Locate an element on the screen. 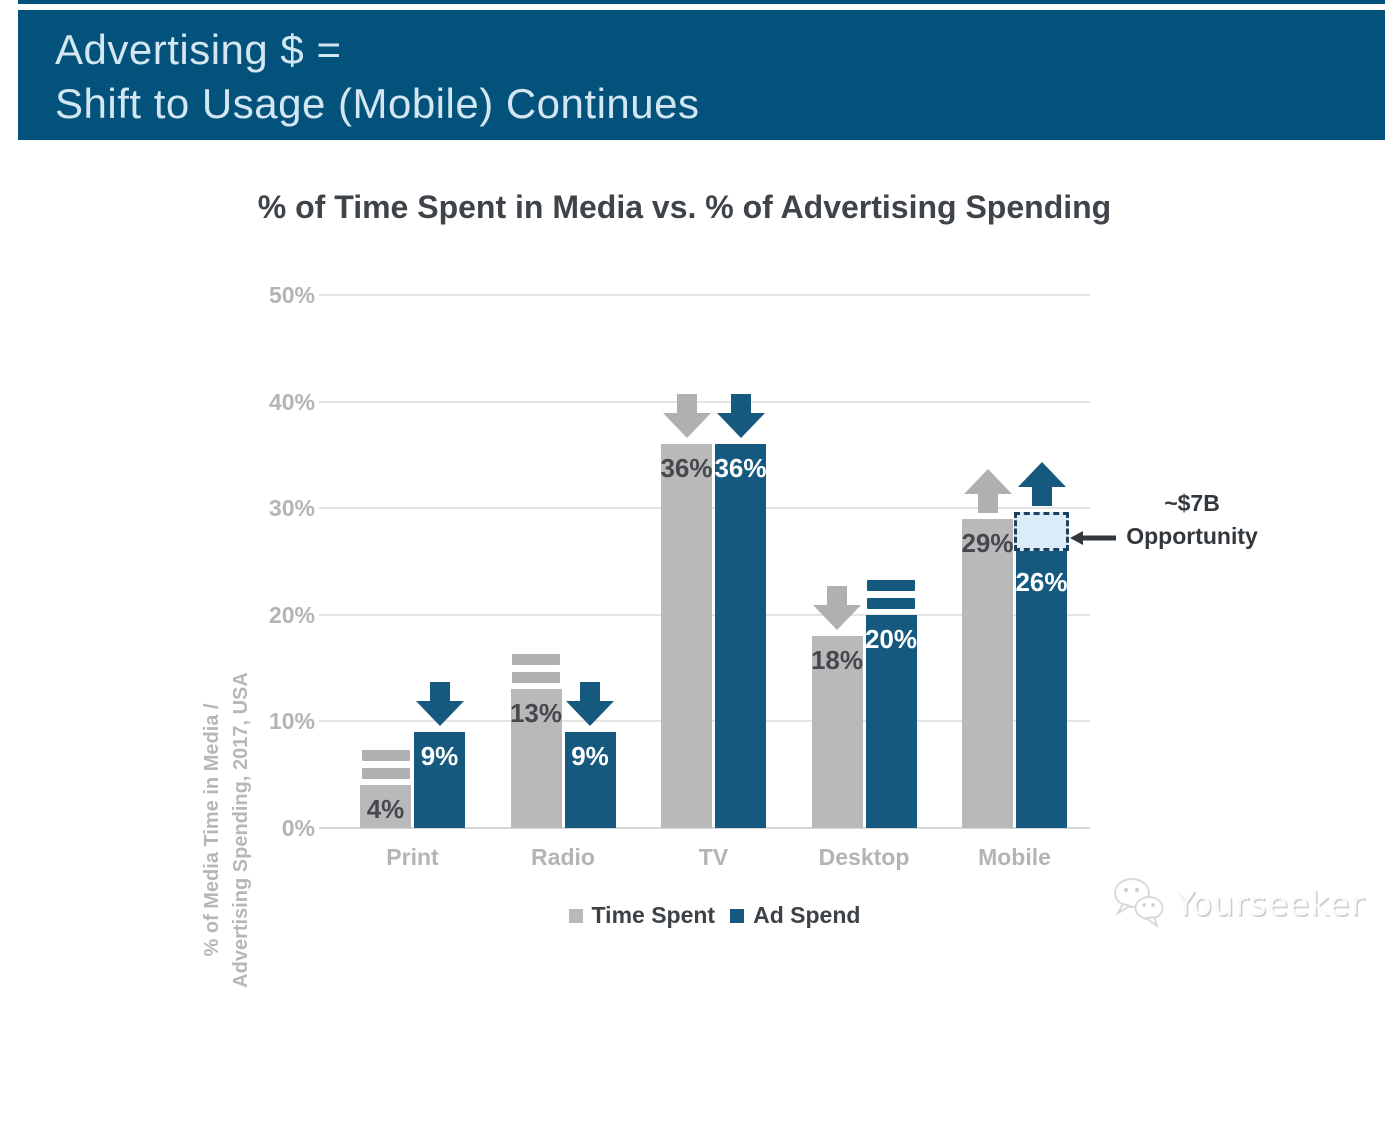 This screenshot has width=1399, height=1130. bar-value-label: 20% is located at coordinates (891, 638).